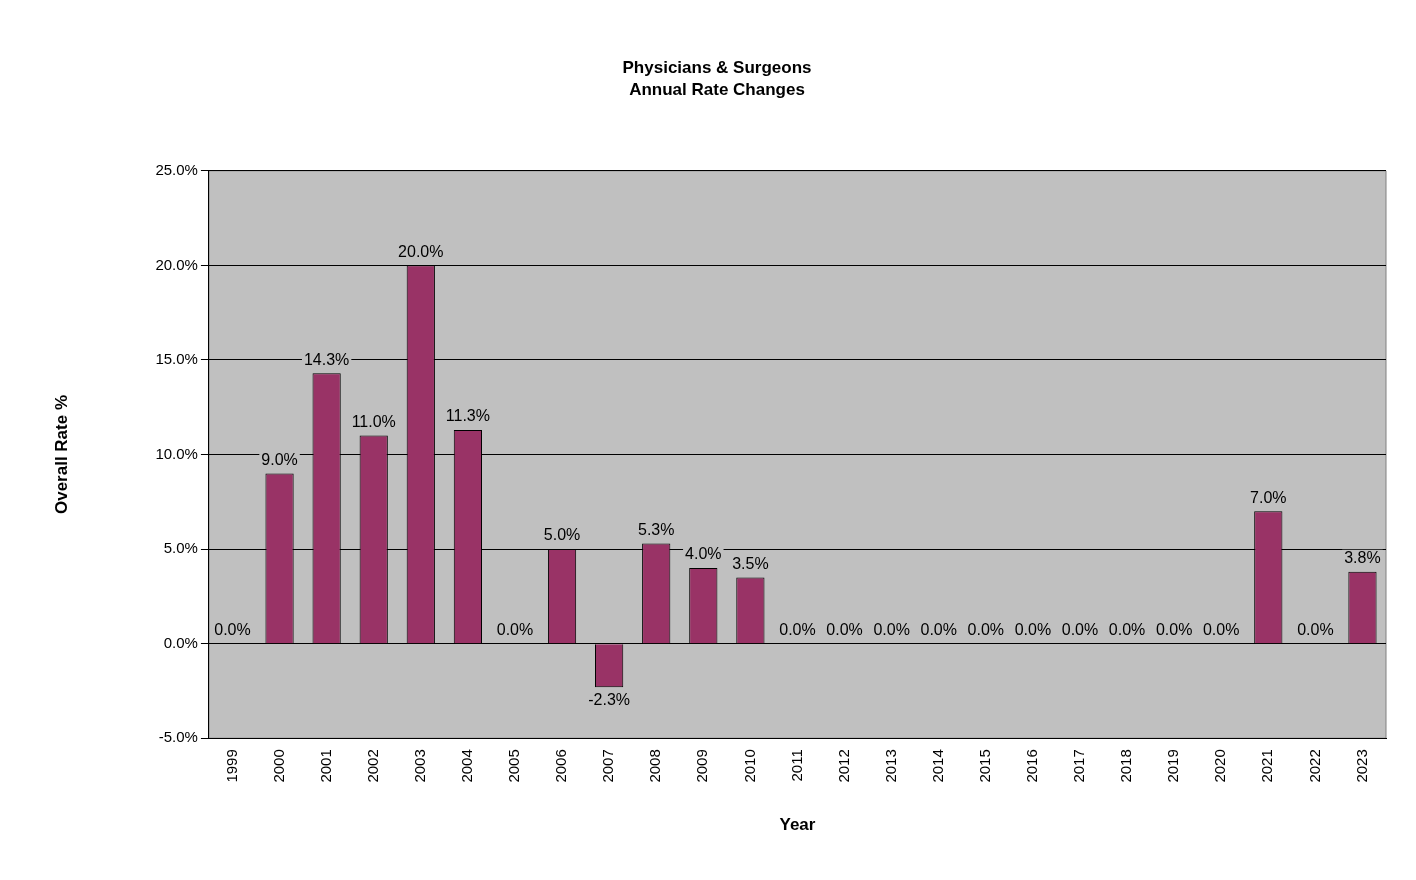 This screenshot has width=1416, height=880. I want to click on x-tick-label: 2006, so click(561, 766).